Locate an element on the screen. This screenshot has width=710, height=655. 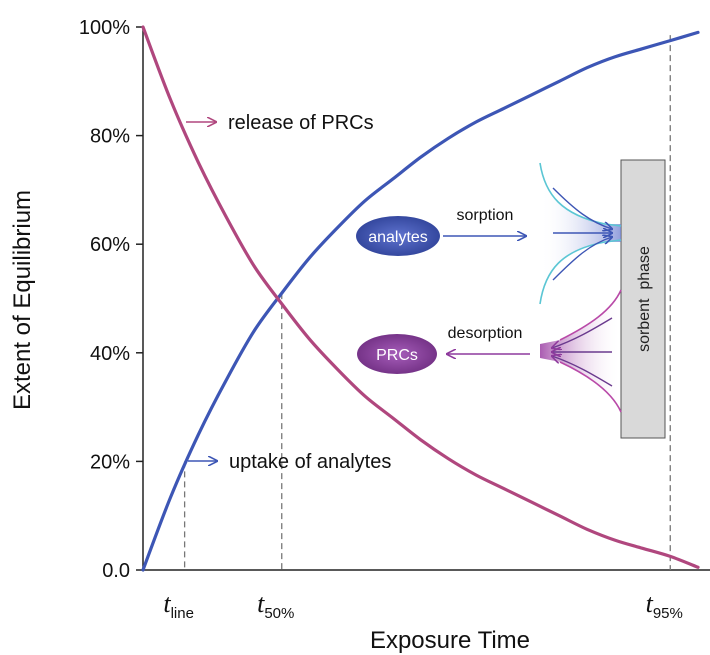
prcs-pill is located at coordinates (397, 354).